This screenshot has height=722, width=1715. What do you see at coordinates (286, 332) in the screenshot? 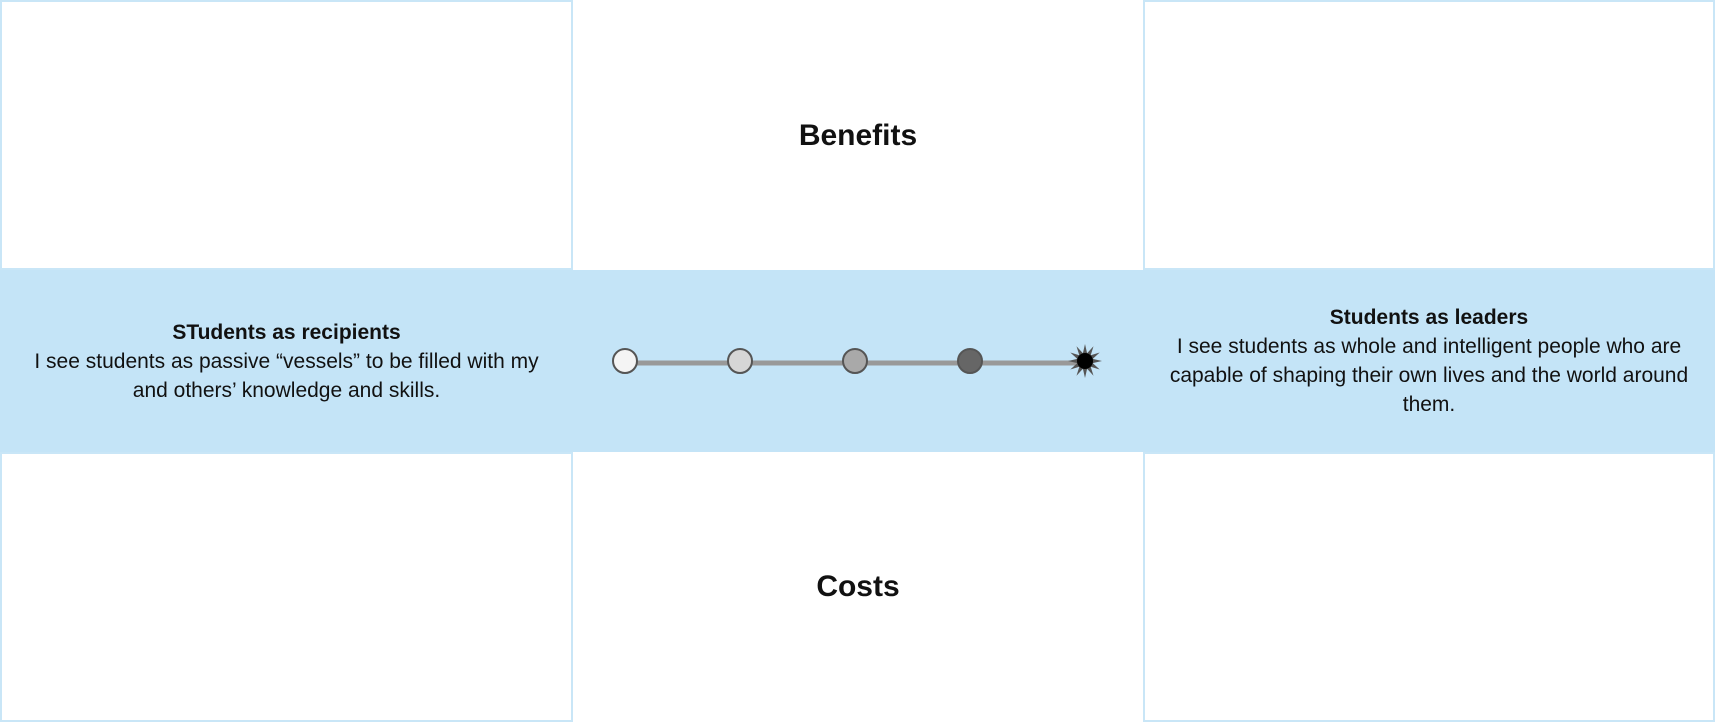
I see `left-pole-title: STudents as recipients` at bounding box center [286, 332].